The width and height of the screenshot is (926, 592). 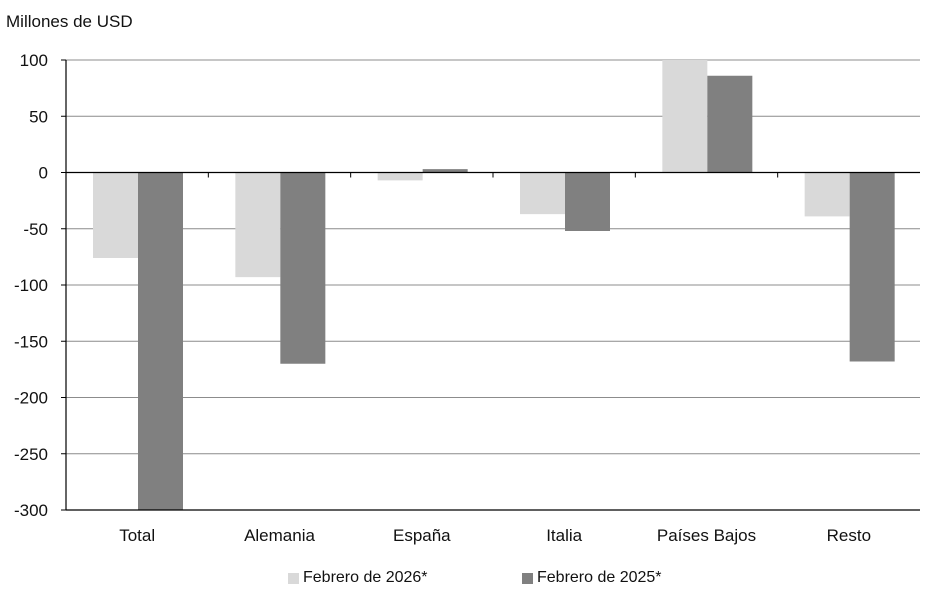 What do you see at coordinates (706, 535) in the screenshot?
I see `x-category-label-4: Países Bajos` at bounding box center [706, 535].